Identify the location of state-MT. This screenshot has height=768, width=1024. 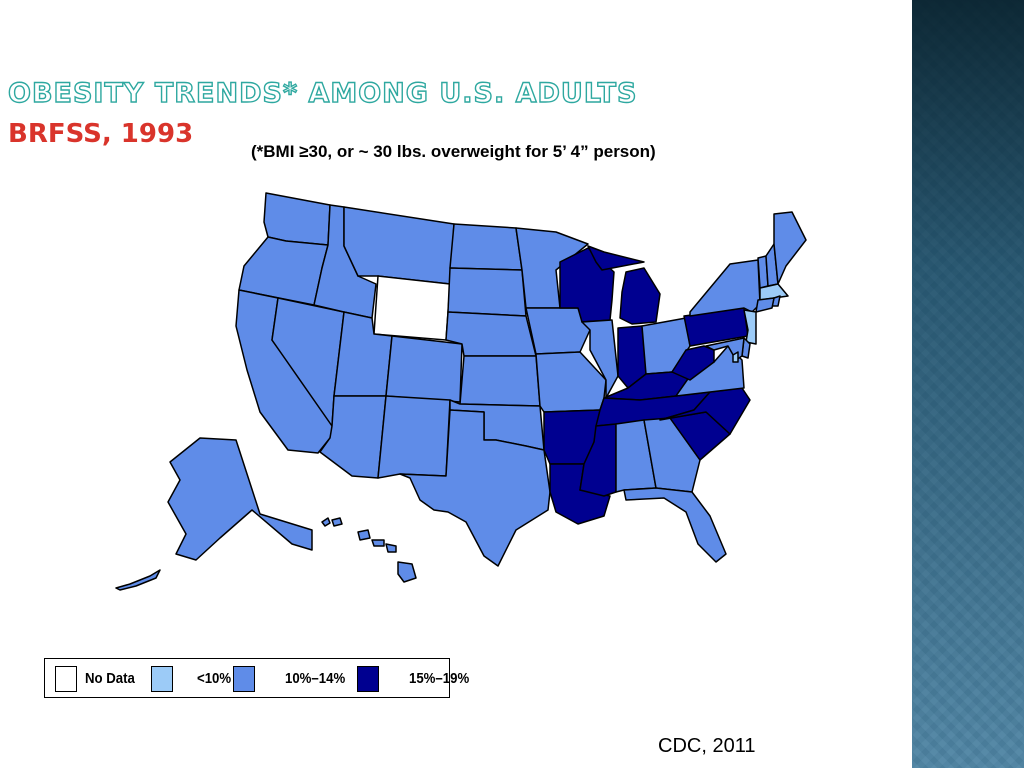
(399, 245).